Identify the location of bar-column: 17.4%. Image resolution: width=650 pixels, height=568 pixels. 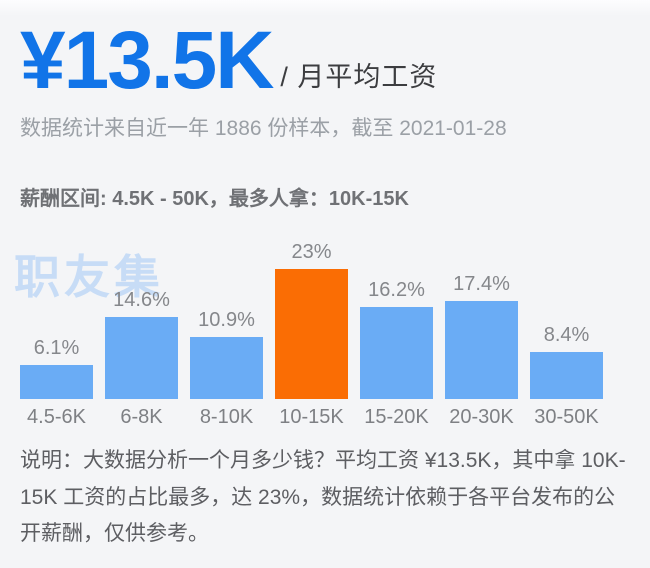
(481, 336).